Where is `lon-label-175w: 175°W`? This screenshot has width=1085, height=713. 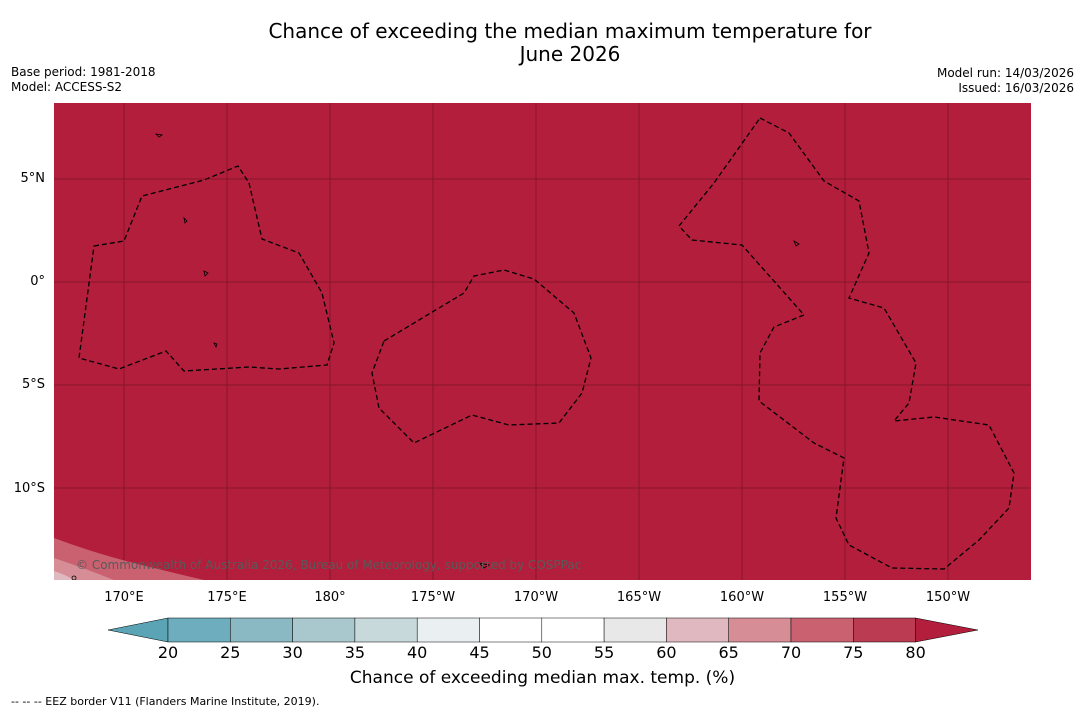 lon-label-175w: 175°W is located at coordinates (433, 597).